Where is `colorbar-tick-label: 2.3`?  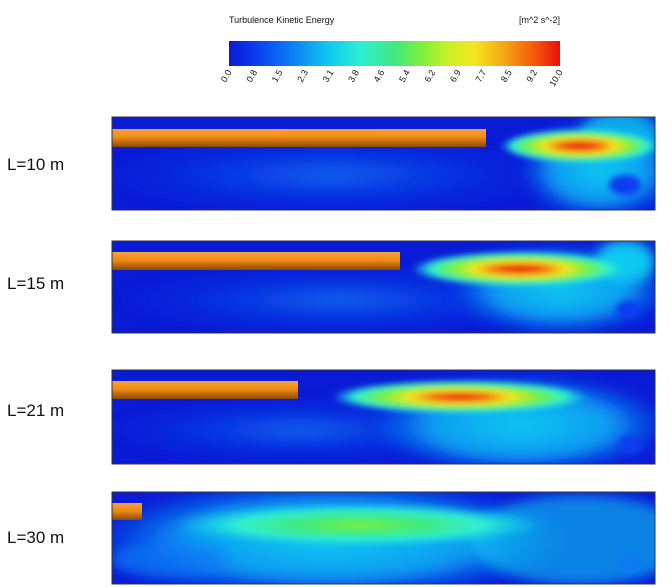
colorbar-tick-label: 2.3 is located at coordinates (302, 76).